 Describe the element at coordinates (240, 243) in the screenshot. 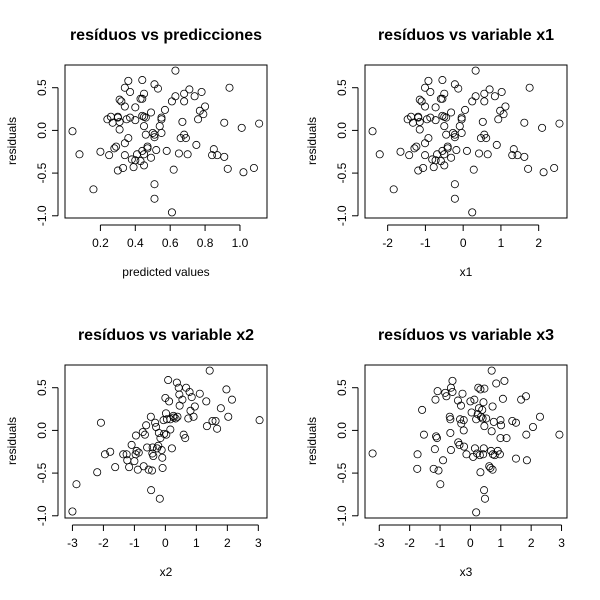

I see `x-tick-label: 1.0` at that location.